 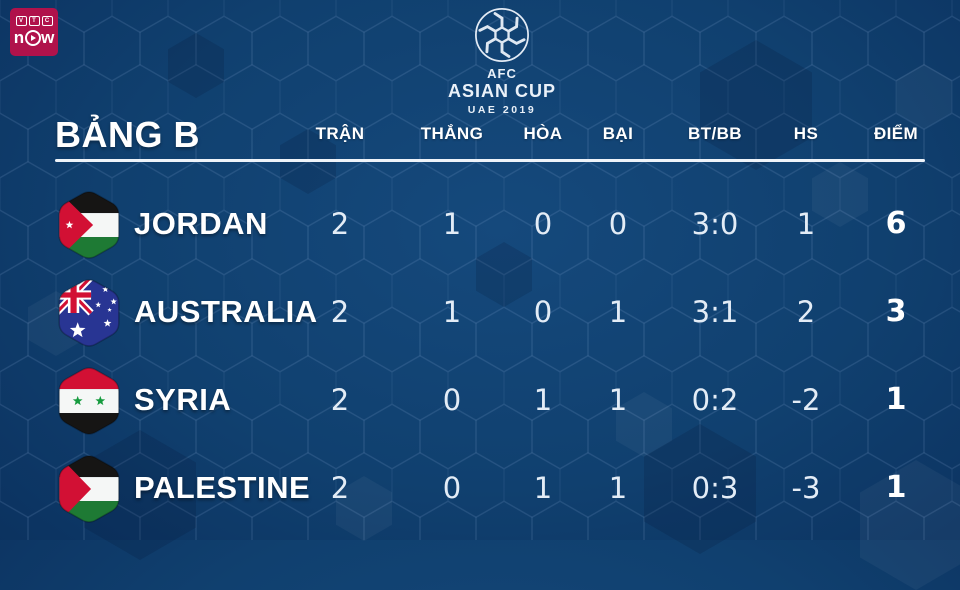 What do you see at coordinates (806, 133) in the screenshot?
I see `column-header-diff: HS` at bounding box center [806, 133].